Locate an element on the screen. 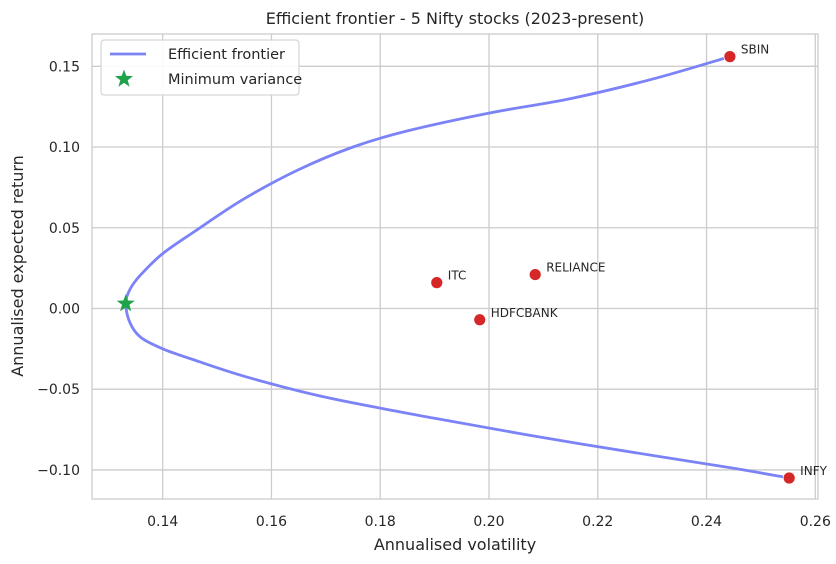 Image resolution: width=836 pixels, height=564 pixels. x-tick-label: 0.20 is located at coordinates (488, 522).